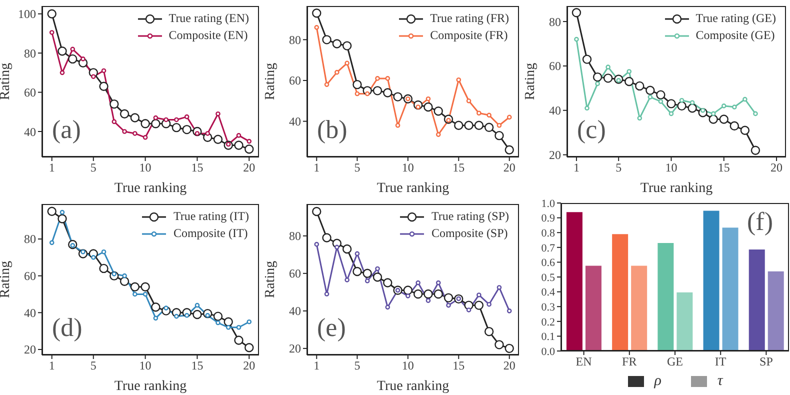 This screenshot has height=395, width=790. What do you see at coordinates (469, 35) in the screenshot?
I see `legend-label: Composite (FR)` at bounding box center [469, 35].